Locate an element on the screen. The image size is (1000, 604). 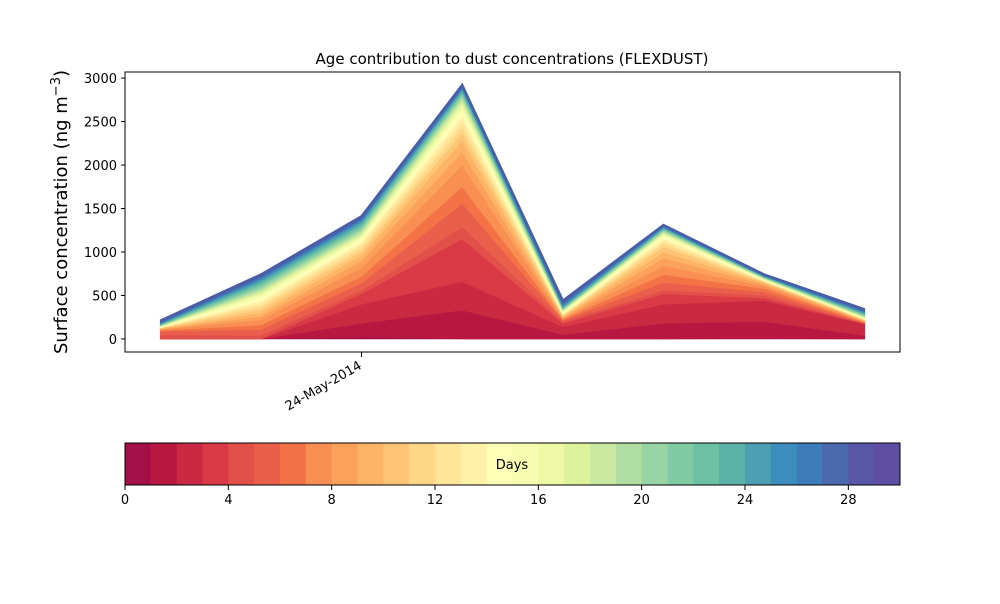
y-tick-label: 3000 is located at coordinates (100, 79).